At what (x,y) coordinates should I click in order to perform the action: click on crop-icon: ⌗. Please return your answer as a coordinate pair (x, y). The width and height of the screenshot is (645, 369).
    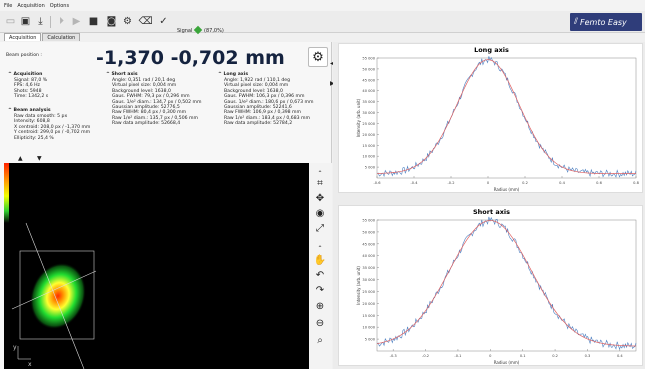
    Looking at the image, I should click on (320, 183).